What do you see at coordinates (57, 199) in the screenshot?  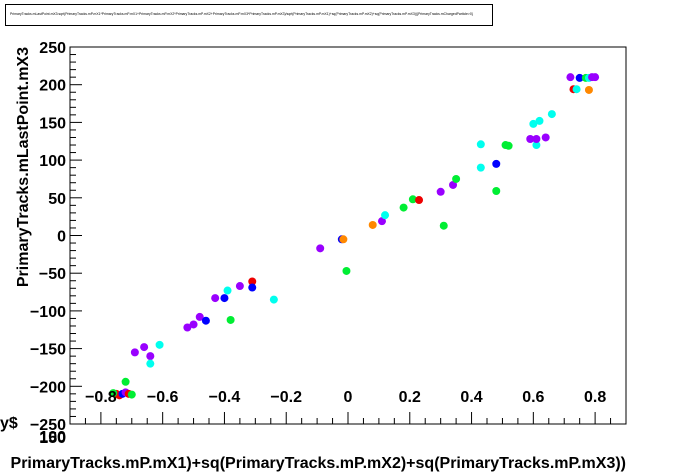 I see `y-tick-label: 50` at bounding box center [57, 199].